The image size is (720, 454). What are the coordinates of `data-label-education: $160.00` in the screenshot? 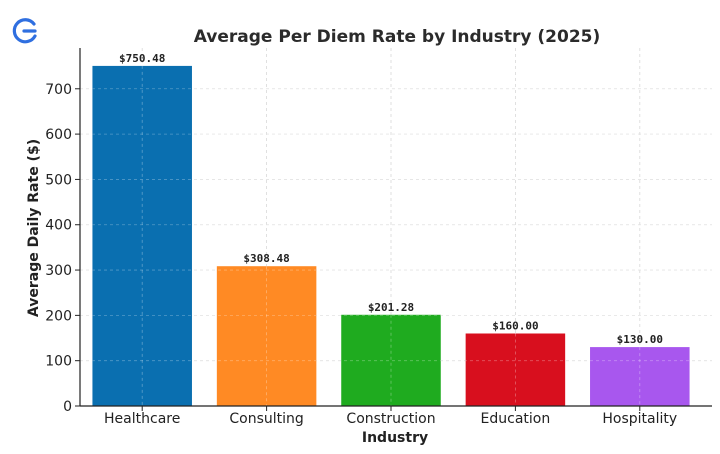 It's located at (515, 325).